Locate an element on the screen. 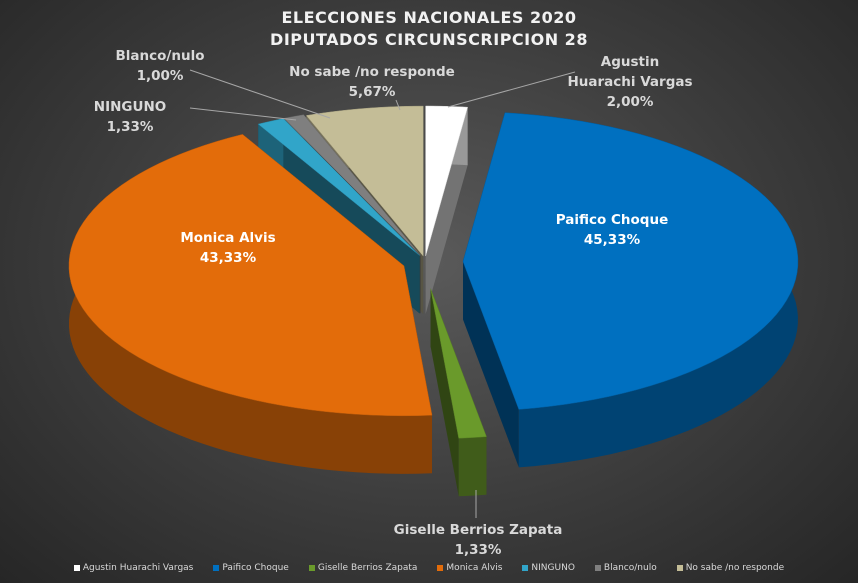 The height and width of the screenshot is (583, 858). legend-item: Paifico Choque is located at coordinates (251, 568).